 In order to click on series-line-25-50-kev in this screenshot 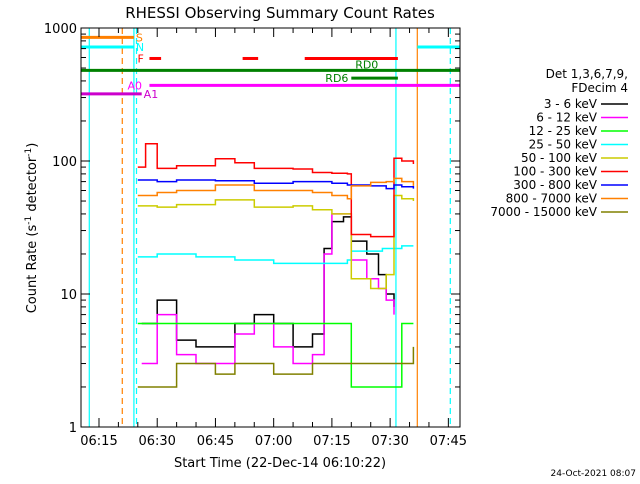, I will do `click(275, 255)`.